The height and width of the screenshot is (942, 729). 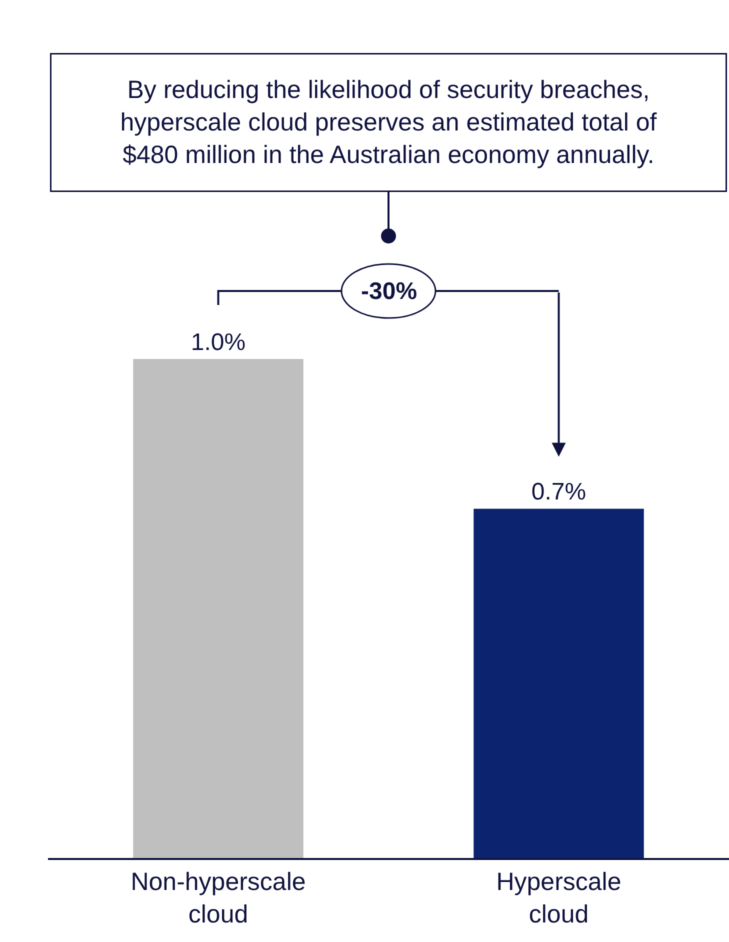 What do you see at coordinates (218, 898) in the screenshot?
I see `x-tick-label: Non-hyperscale cloud` at bounding box center [218, 898].